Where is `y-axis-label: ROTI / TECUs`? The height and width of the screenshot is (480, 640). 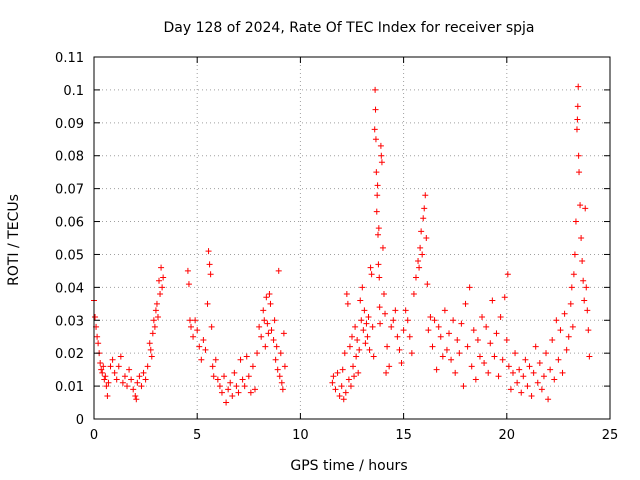 y-axis-label: ROTI / TECUs is located at coordinates (14, 240).